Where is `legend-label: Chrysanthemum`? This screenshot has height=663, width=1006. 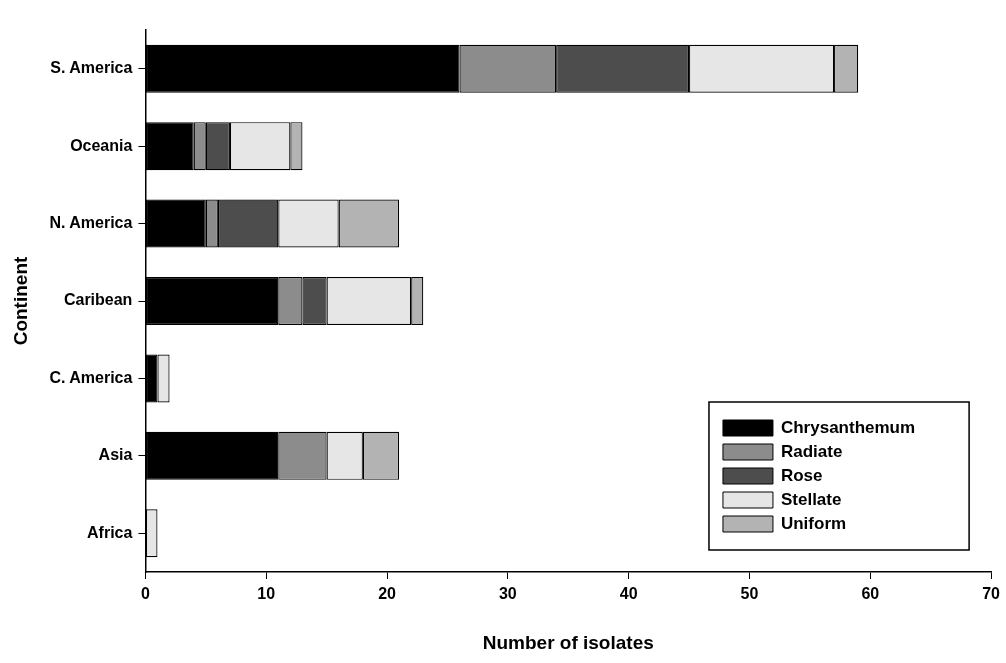 legend-label: Chrysanthemum is located at coordinates (848, 427).